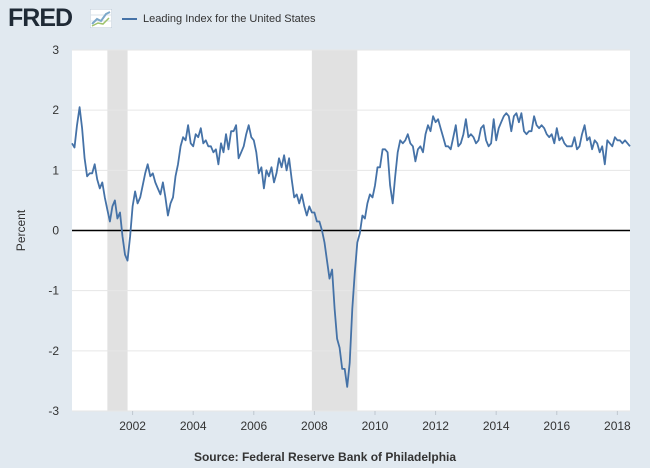 This screenshot has height=468, width=650. Describe the element at coordinates (556, 426) in the screenshot. I see `x-tick-label: 2016` at that location.